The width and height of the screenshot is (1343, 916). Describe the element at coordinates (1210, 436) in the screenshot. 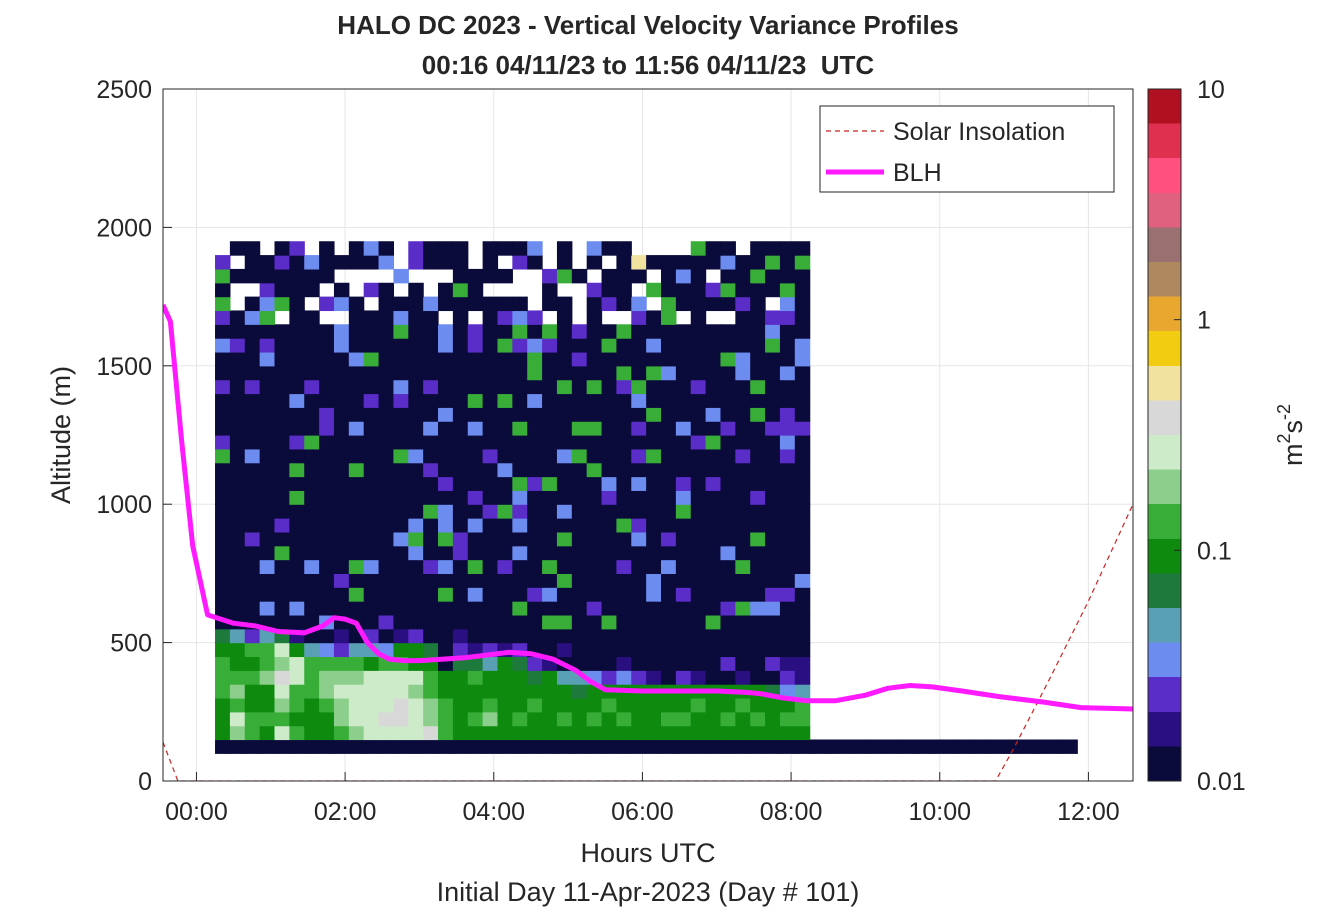

I see `colorbar-ticks: 0.01 0.1 1 10` at that location.